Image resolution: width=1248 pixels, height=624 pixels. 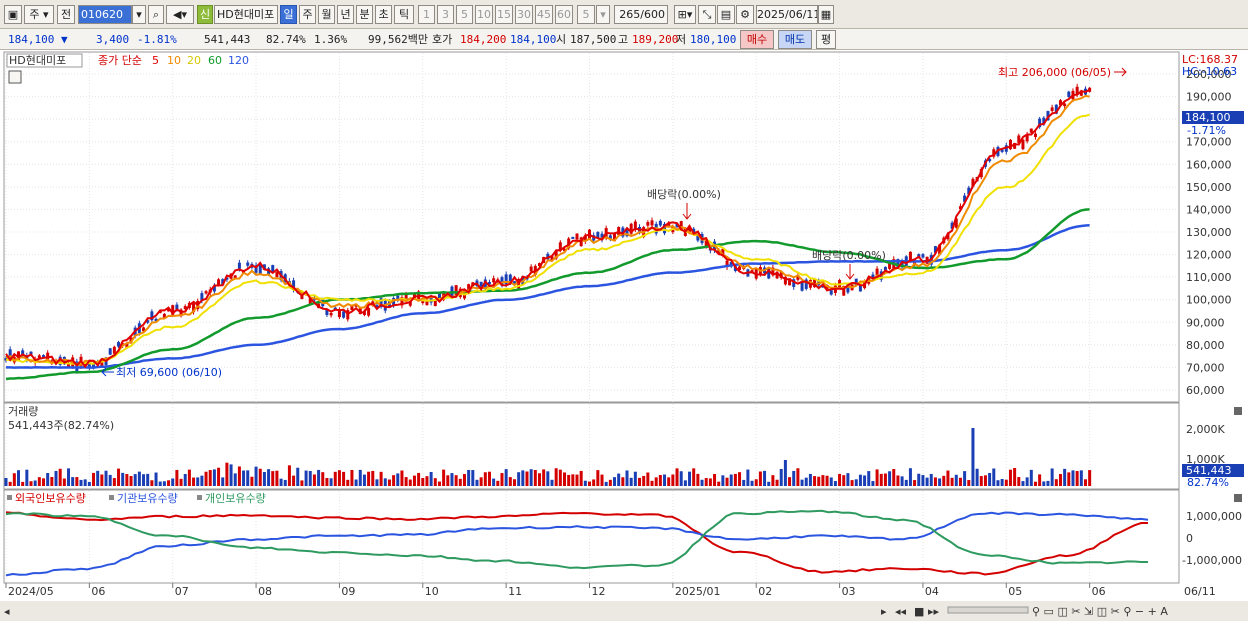 What do you see at coordinates (464, 14) in the screenshot?
I see `interval-5: 5` at bounding box center [464, 14].